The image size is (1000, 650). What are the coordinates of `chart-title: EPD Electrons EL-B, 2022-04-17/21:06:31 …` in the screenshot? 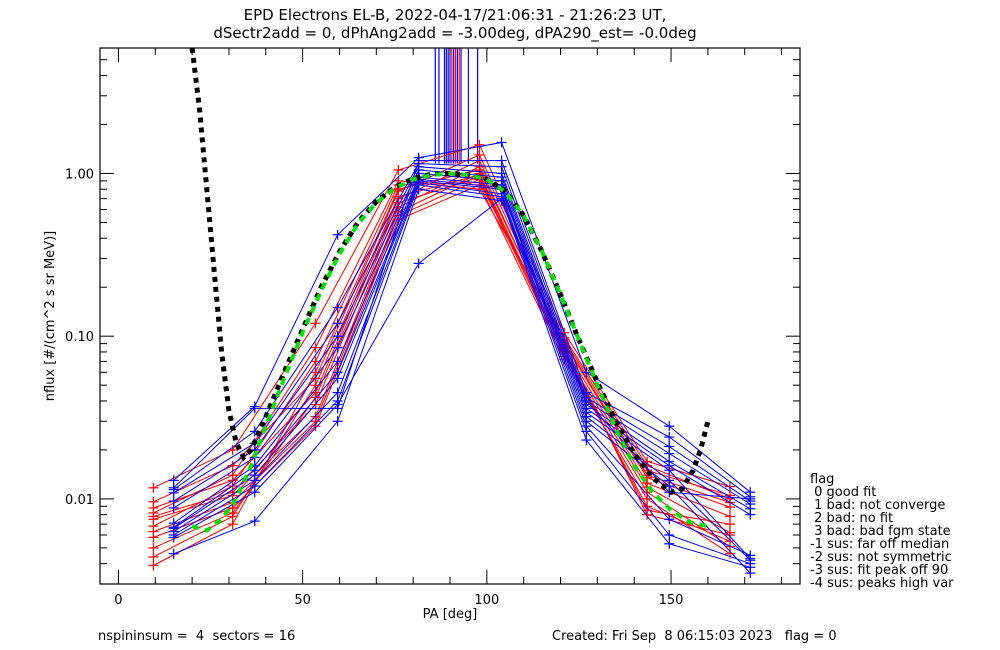 It's located at (454, 24).